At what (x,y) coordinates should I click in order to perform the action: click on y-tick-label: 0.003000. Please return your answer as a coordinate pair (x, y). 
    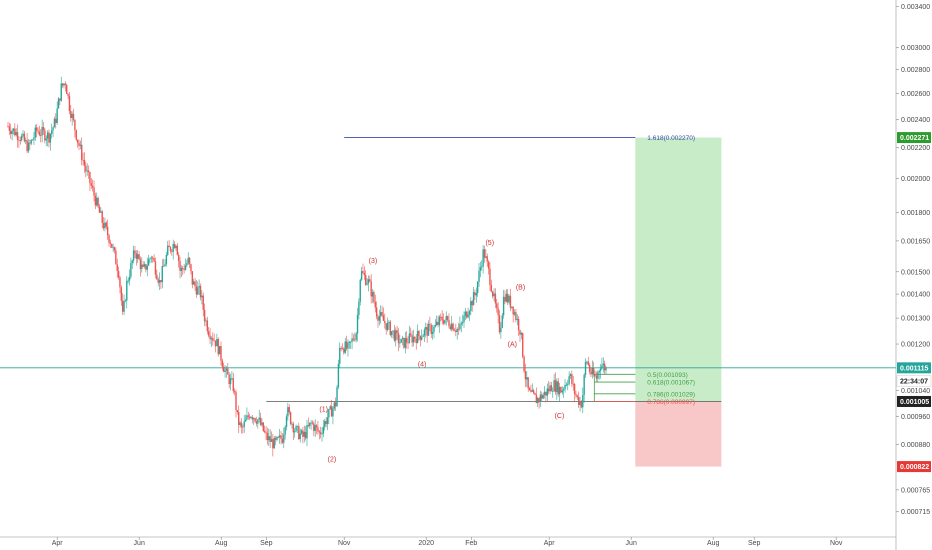
    Looking at the image, I should click on (915, 48).